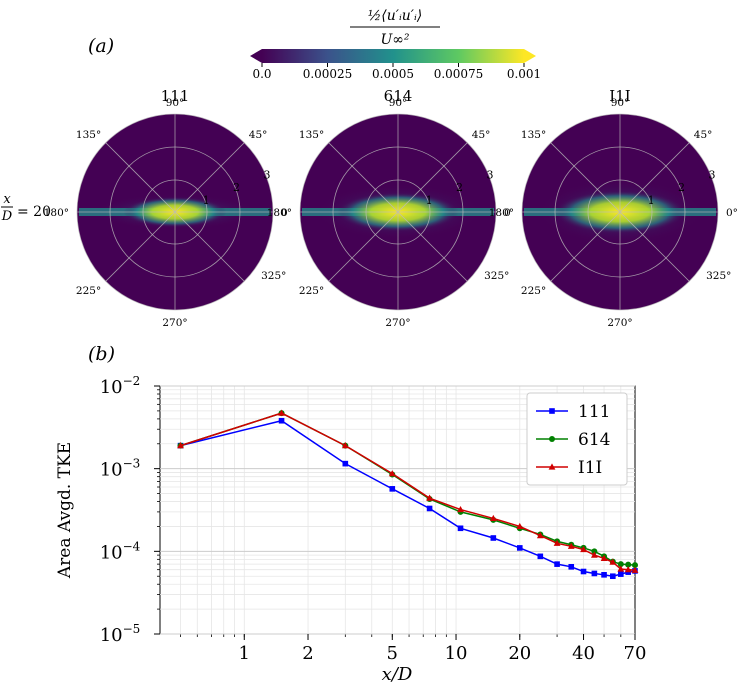  What do you see at coordinates (307, 653) in the screenshot?
I see `x-tick-label: 2` at bounding box center [307, 653].